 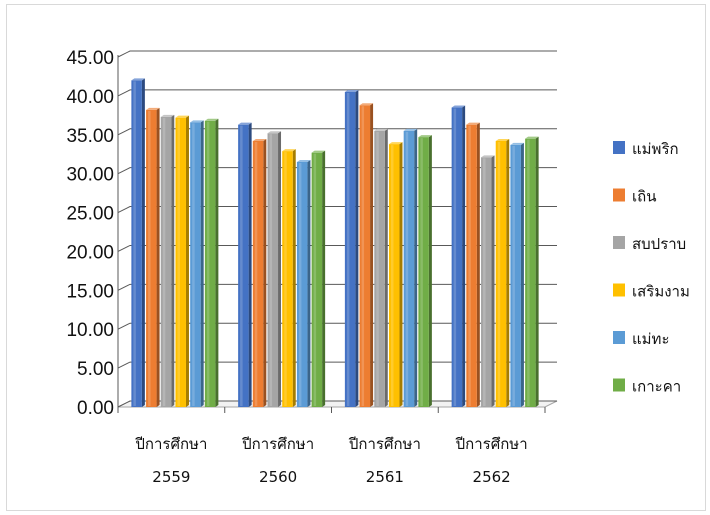 What do you see at coordinates (95, 408) in the screenshot?
I see `y-tick-label: 0.00` at bounding box center [95, 408].